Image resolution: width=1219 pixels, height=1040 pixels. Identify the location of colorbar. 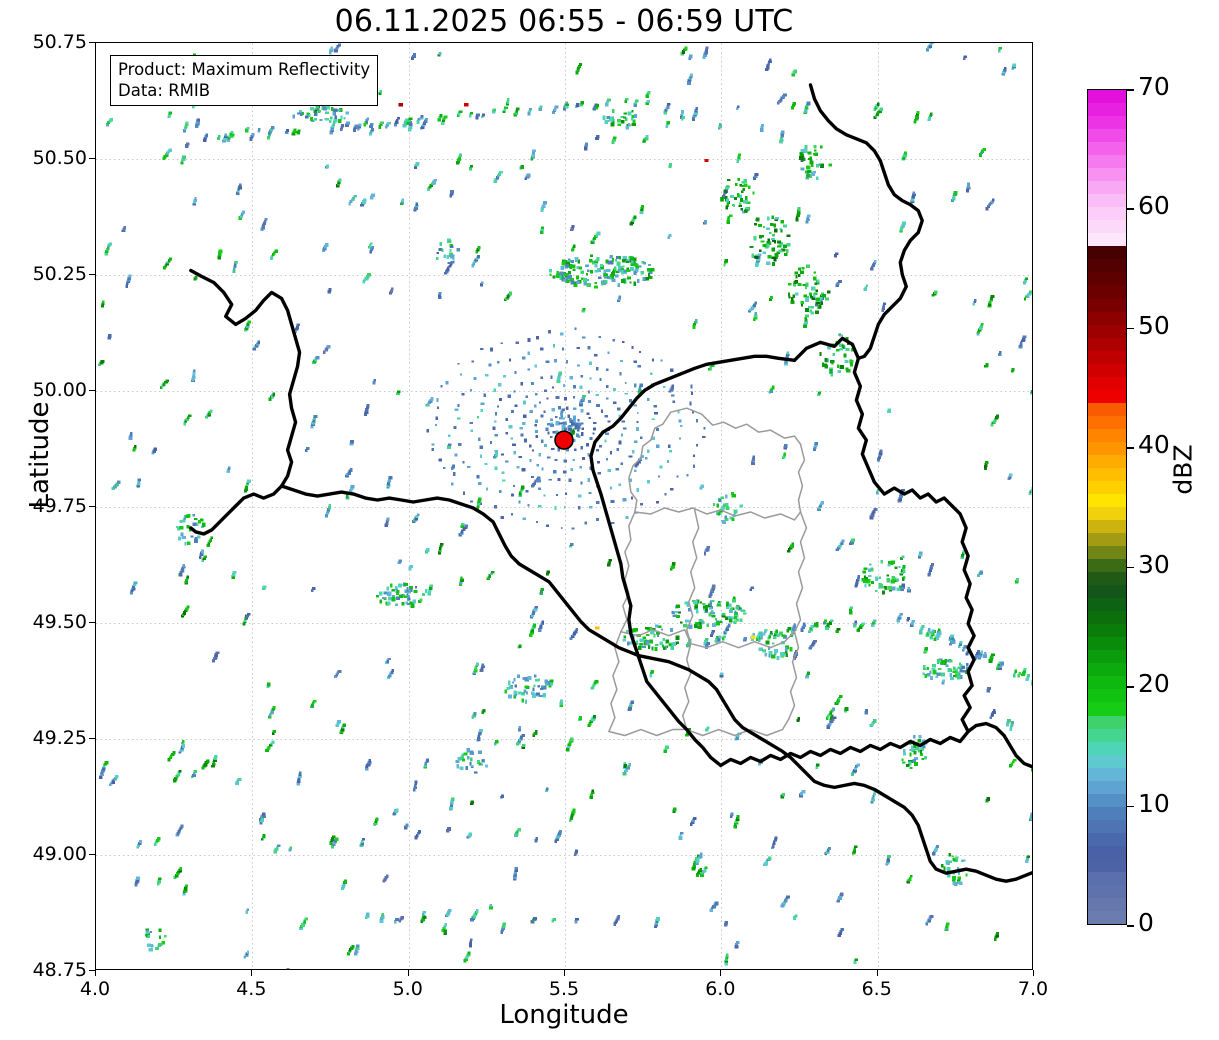
(1107, 507).